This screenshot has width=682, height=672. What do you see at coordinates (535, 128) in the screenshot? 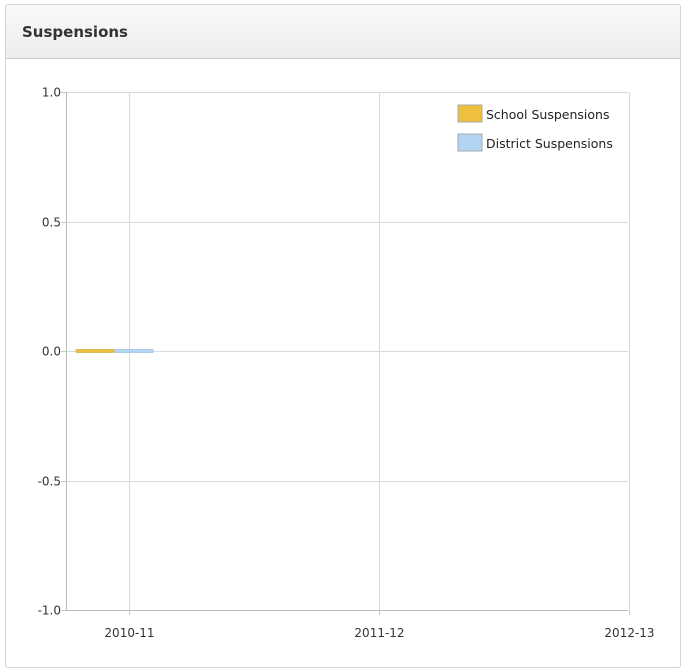
I see `legend: School Suspensions District Suspensions` at bounding box center [535, 128].